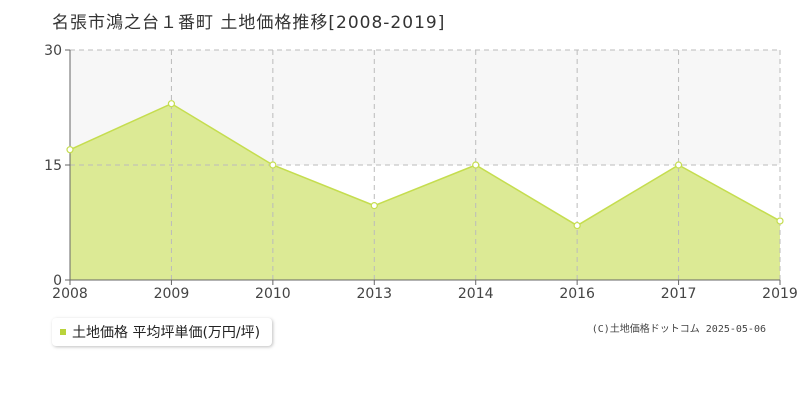  I want to click on data-point-2016, so click(577, 225).